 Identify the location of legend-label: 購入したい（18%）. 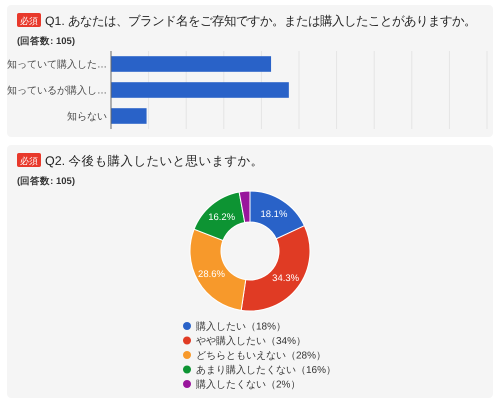
(241, 326).